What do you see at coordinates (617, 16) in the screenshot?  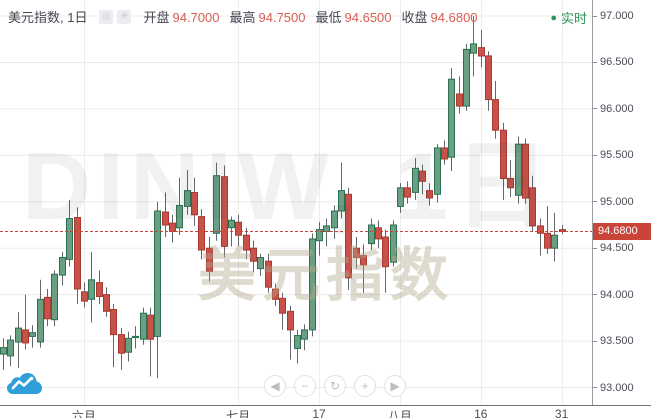 I see `price-axis-label: 97.000` at bounding box center [617, 16].